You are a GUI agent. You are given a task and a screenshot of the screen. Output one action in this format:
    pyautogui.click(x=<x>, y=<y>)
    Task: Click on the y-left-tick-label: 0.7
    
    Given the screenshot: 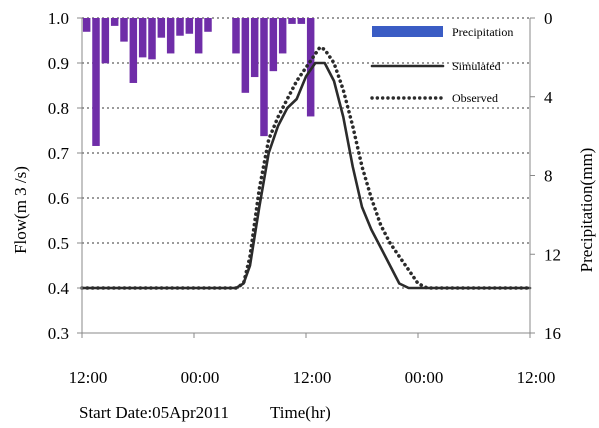 What is the action you would take?
    pyautogui.click(x=59, y=153)
    